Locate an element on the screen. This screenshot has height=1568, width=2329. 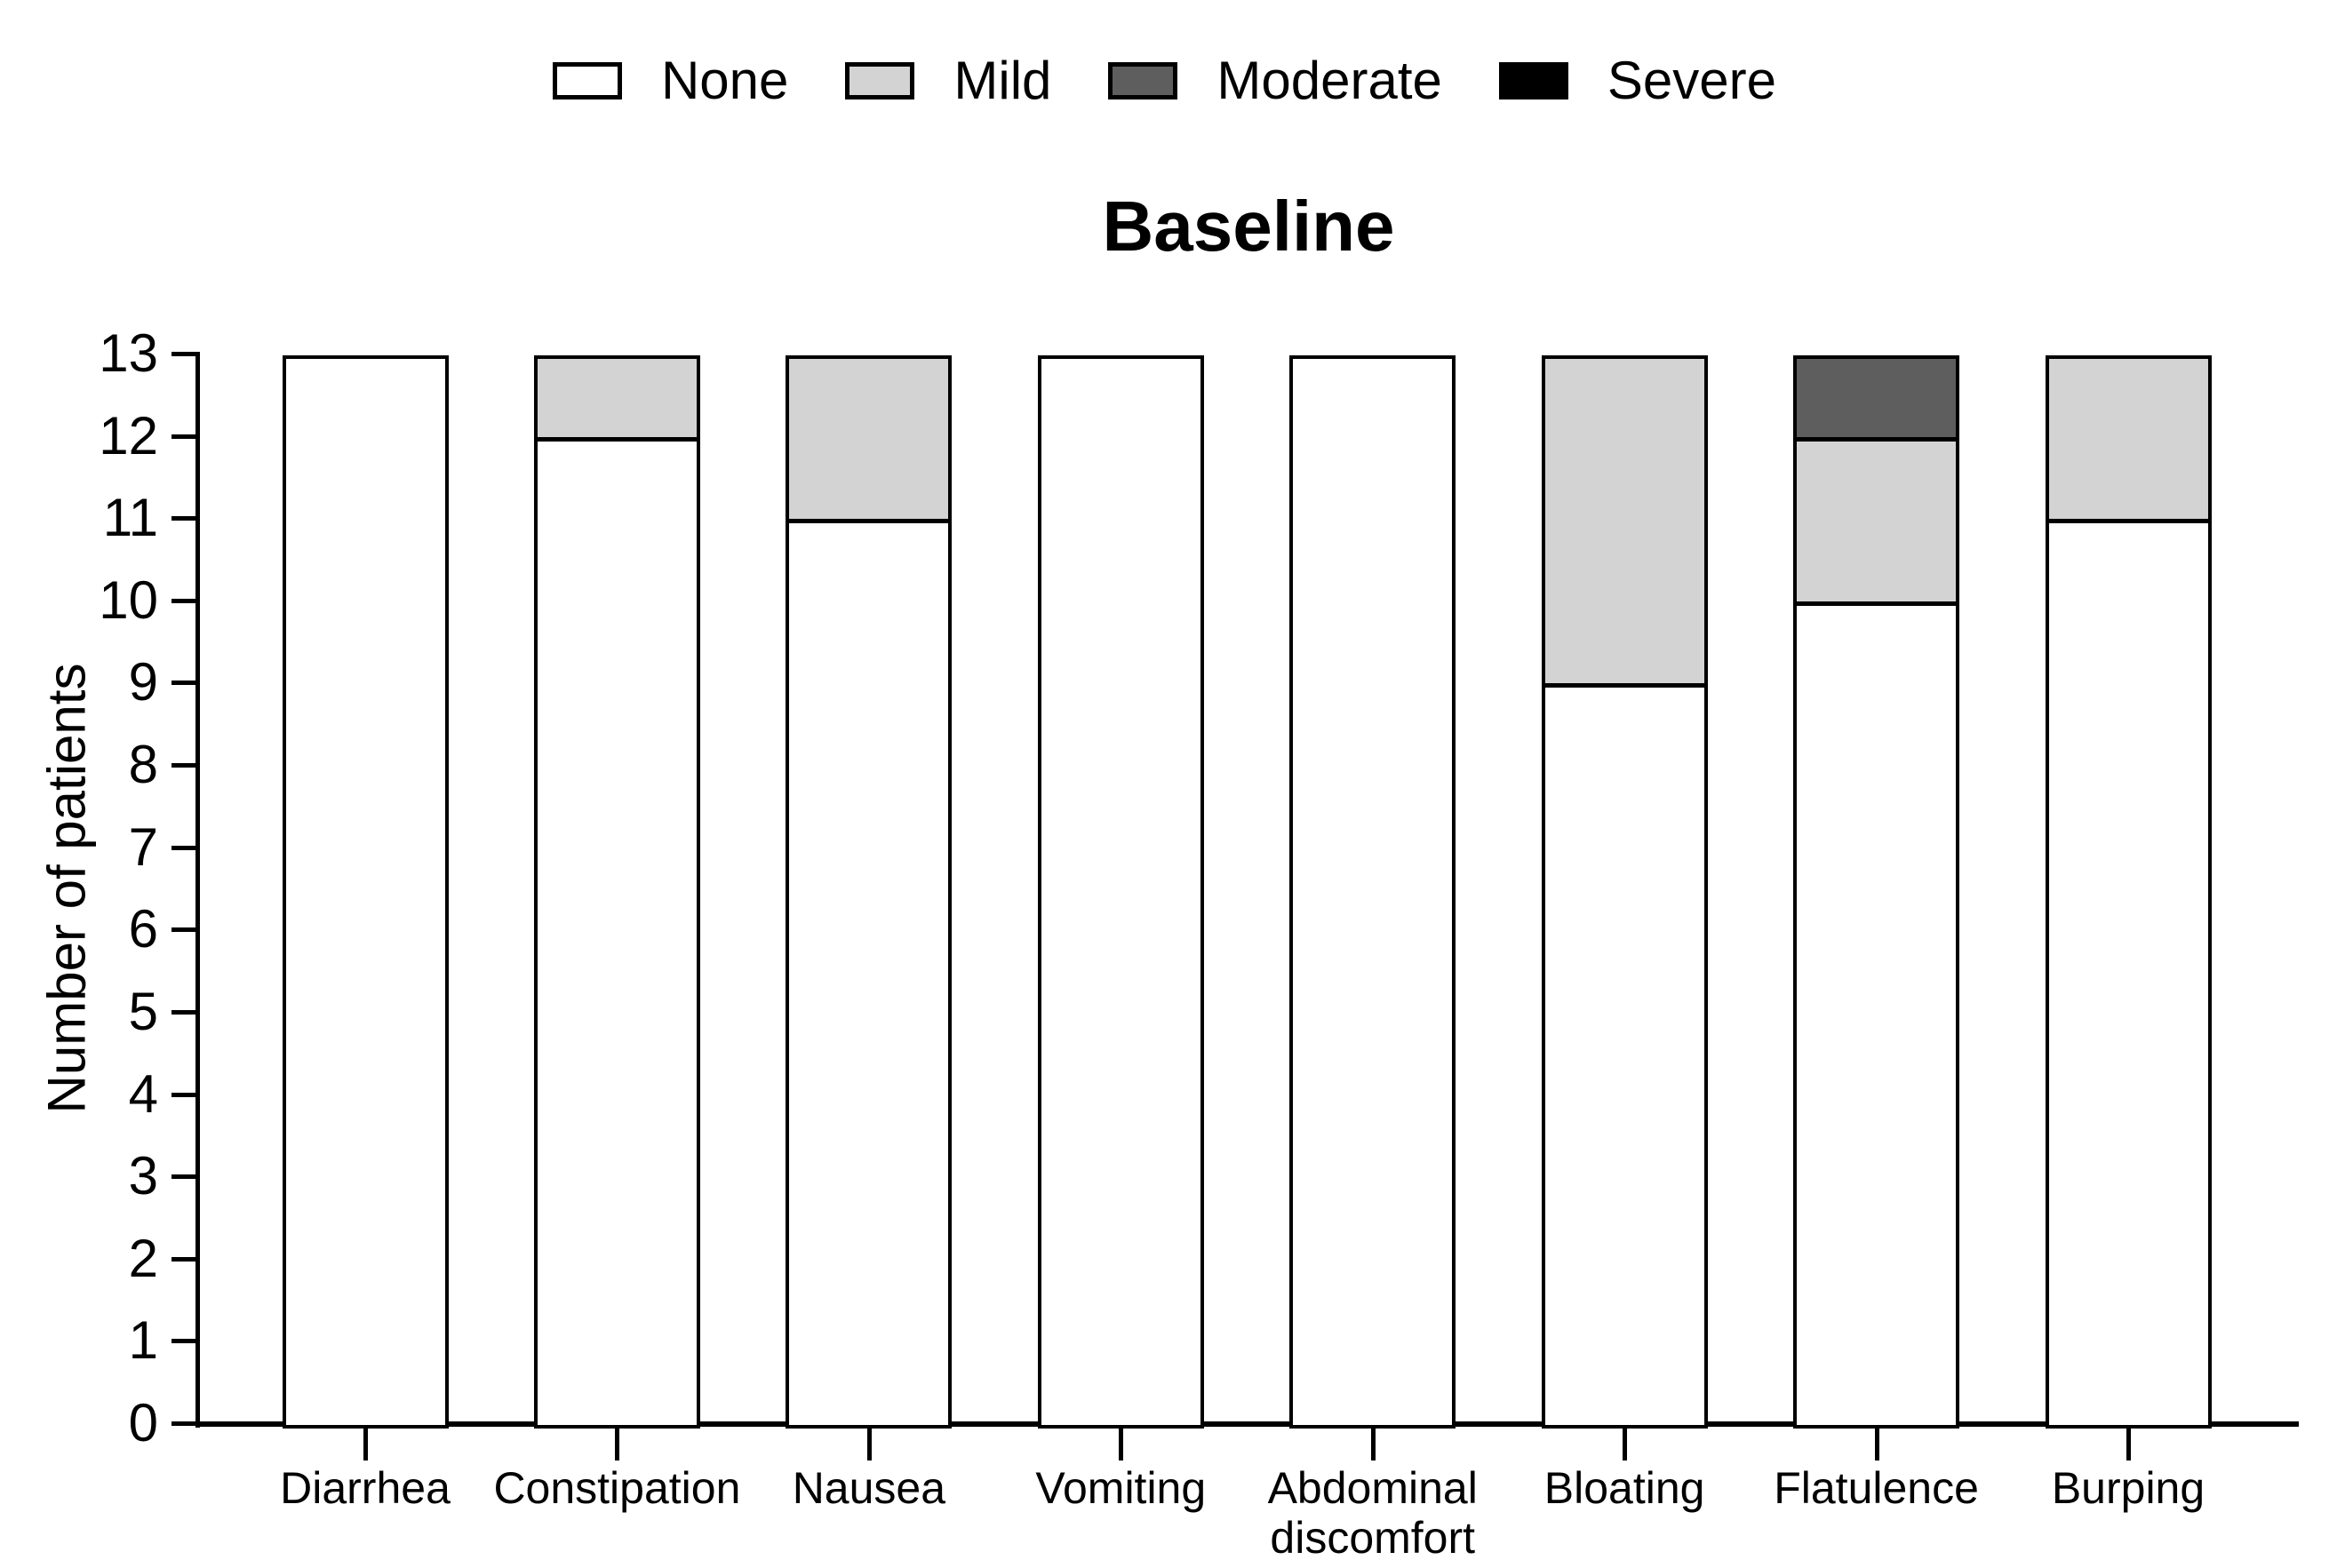
y-tick-label-5: 5 is located at coordinates (143, 1011).